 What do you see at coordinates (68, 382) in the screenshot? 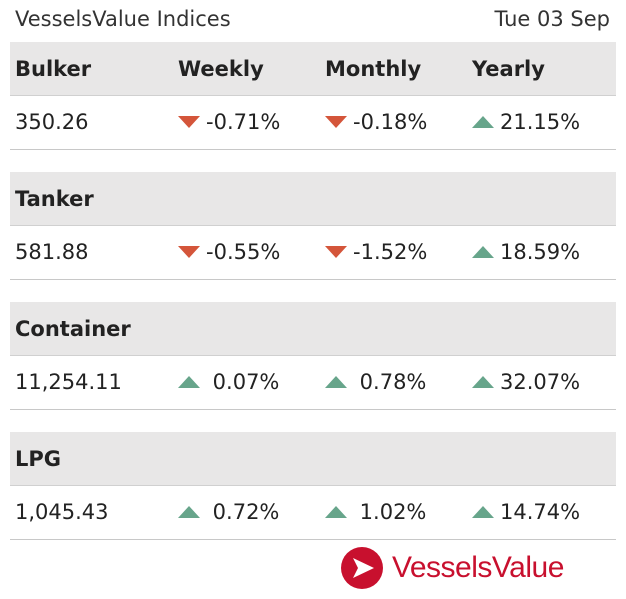
I see `index-value: 11,254.11` at bounding box center [68, 382].